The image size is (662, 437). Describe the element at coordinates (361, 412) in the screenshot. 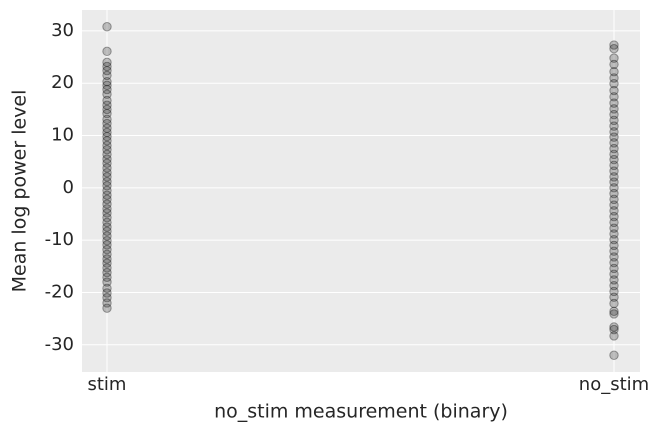

I see `x-axis-label: no_stim measurement (binary)` at that location.